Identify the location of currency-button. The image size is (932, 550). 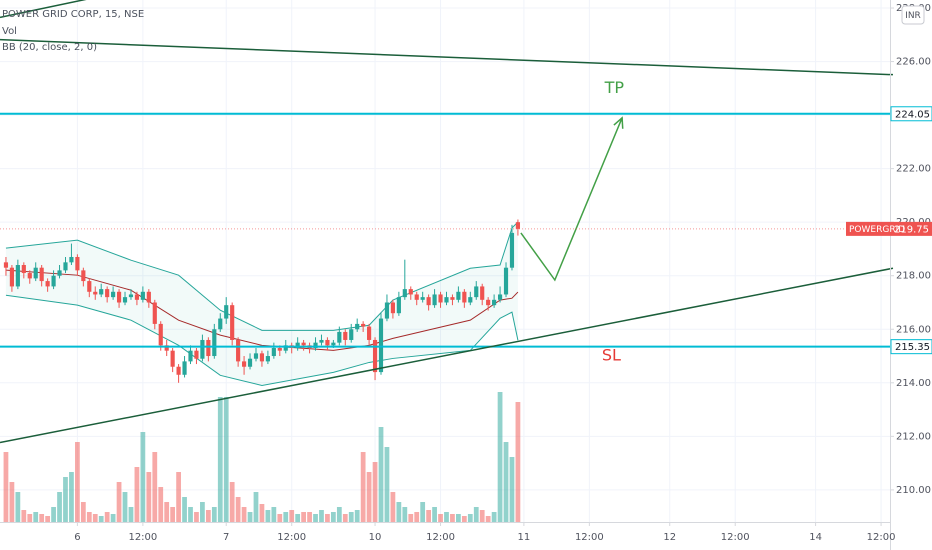
(913, 15).